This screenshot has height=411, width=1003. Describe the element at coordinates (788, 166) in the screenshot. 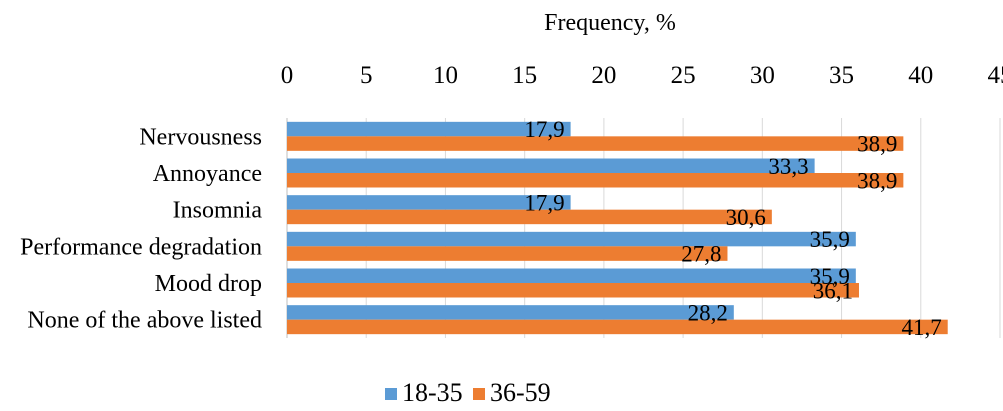

I see `data-label: 33,3` at that location.